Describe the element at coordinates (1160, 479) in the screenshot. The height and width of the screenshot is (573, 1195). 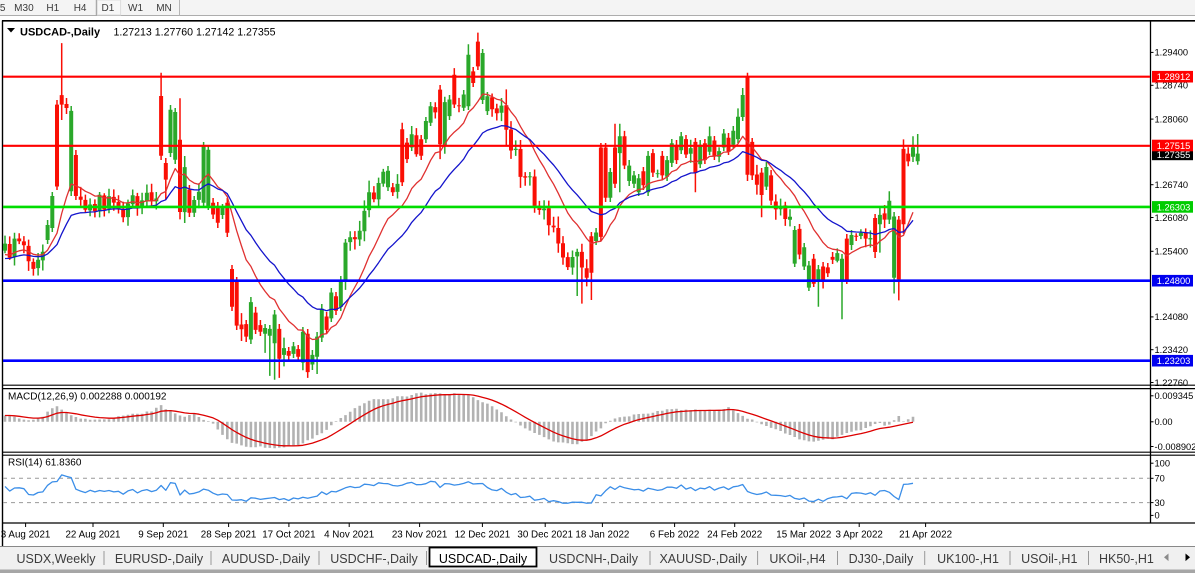
I see `svg-text: 70` at that location.